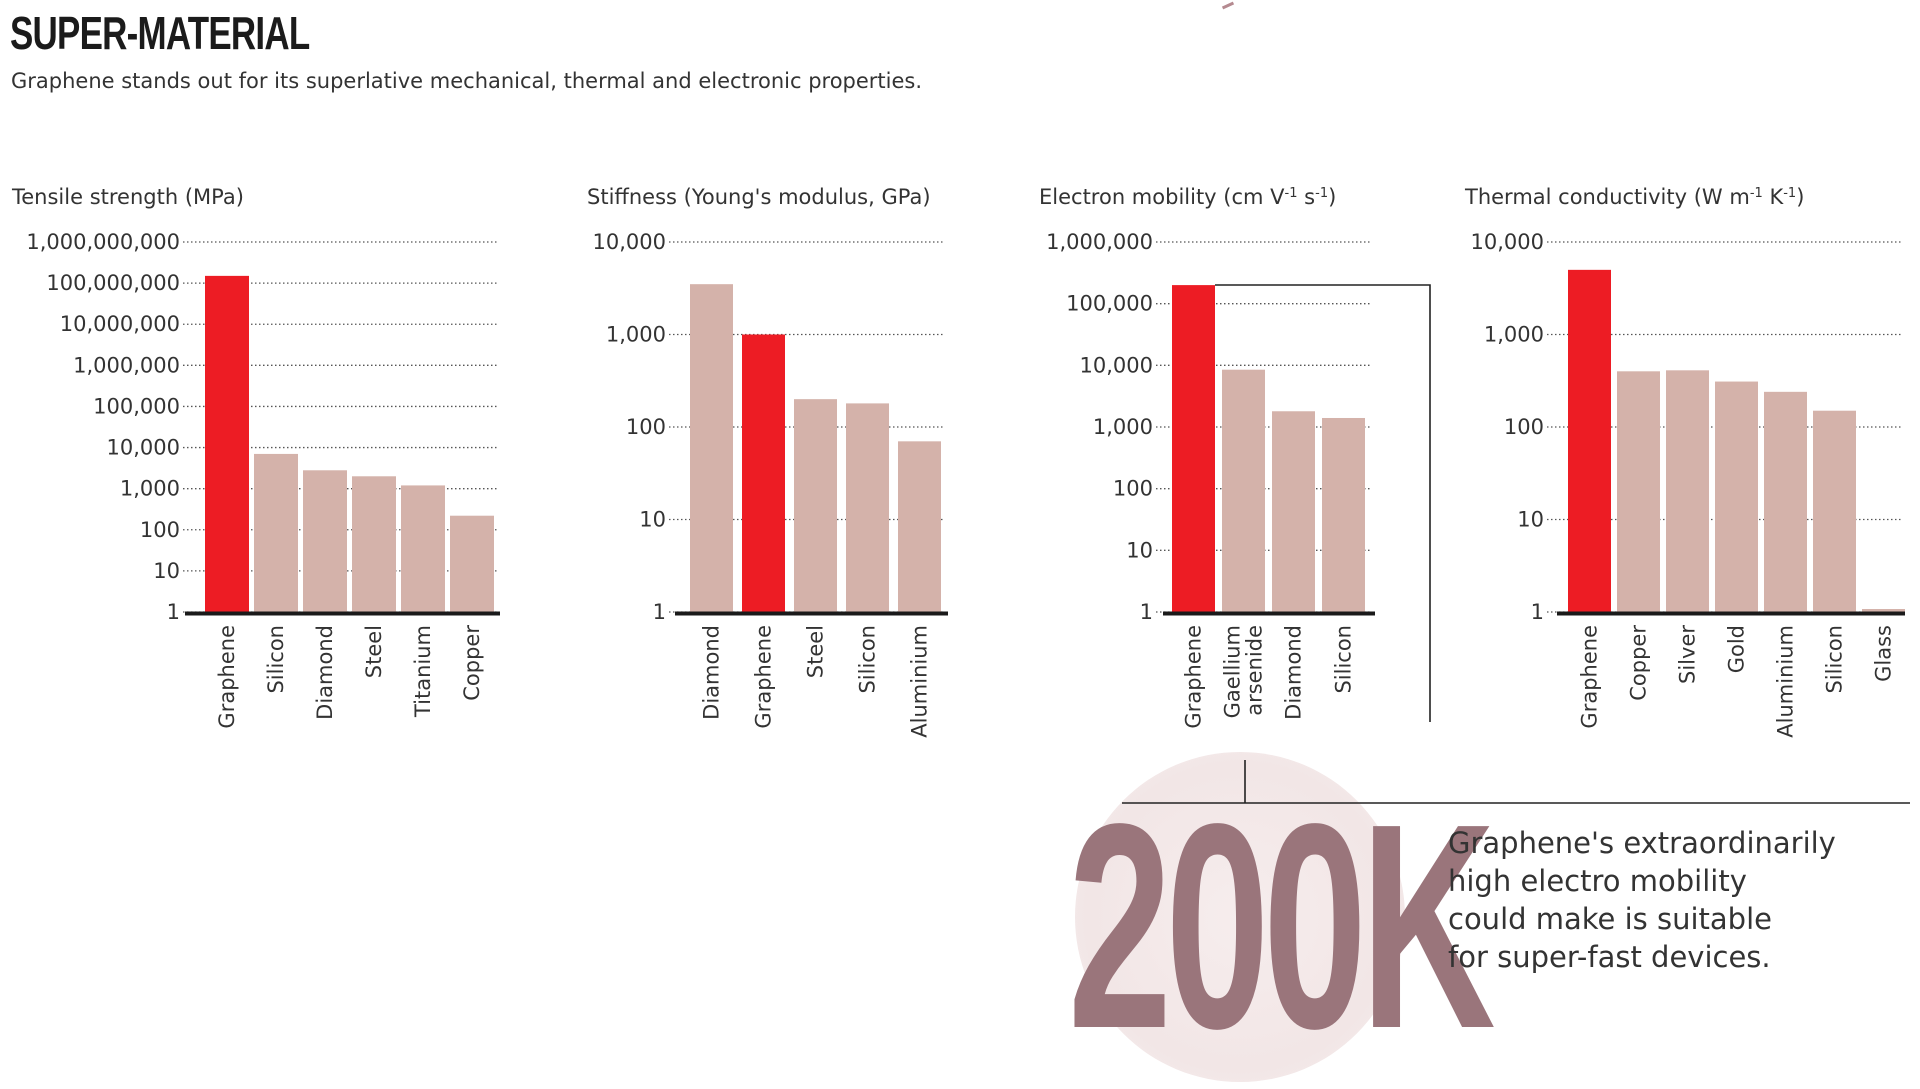 The height and width of the screenshot is (1089, 1920). I want to click on chart-1-category-label: Titanium, so click(423, 671).